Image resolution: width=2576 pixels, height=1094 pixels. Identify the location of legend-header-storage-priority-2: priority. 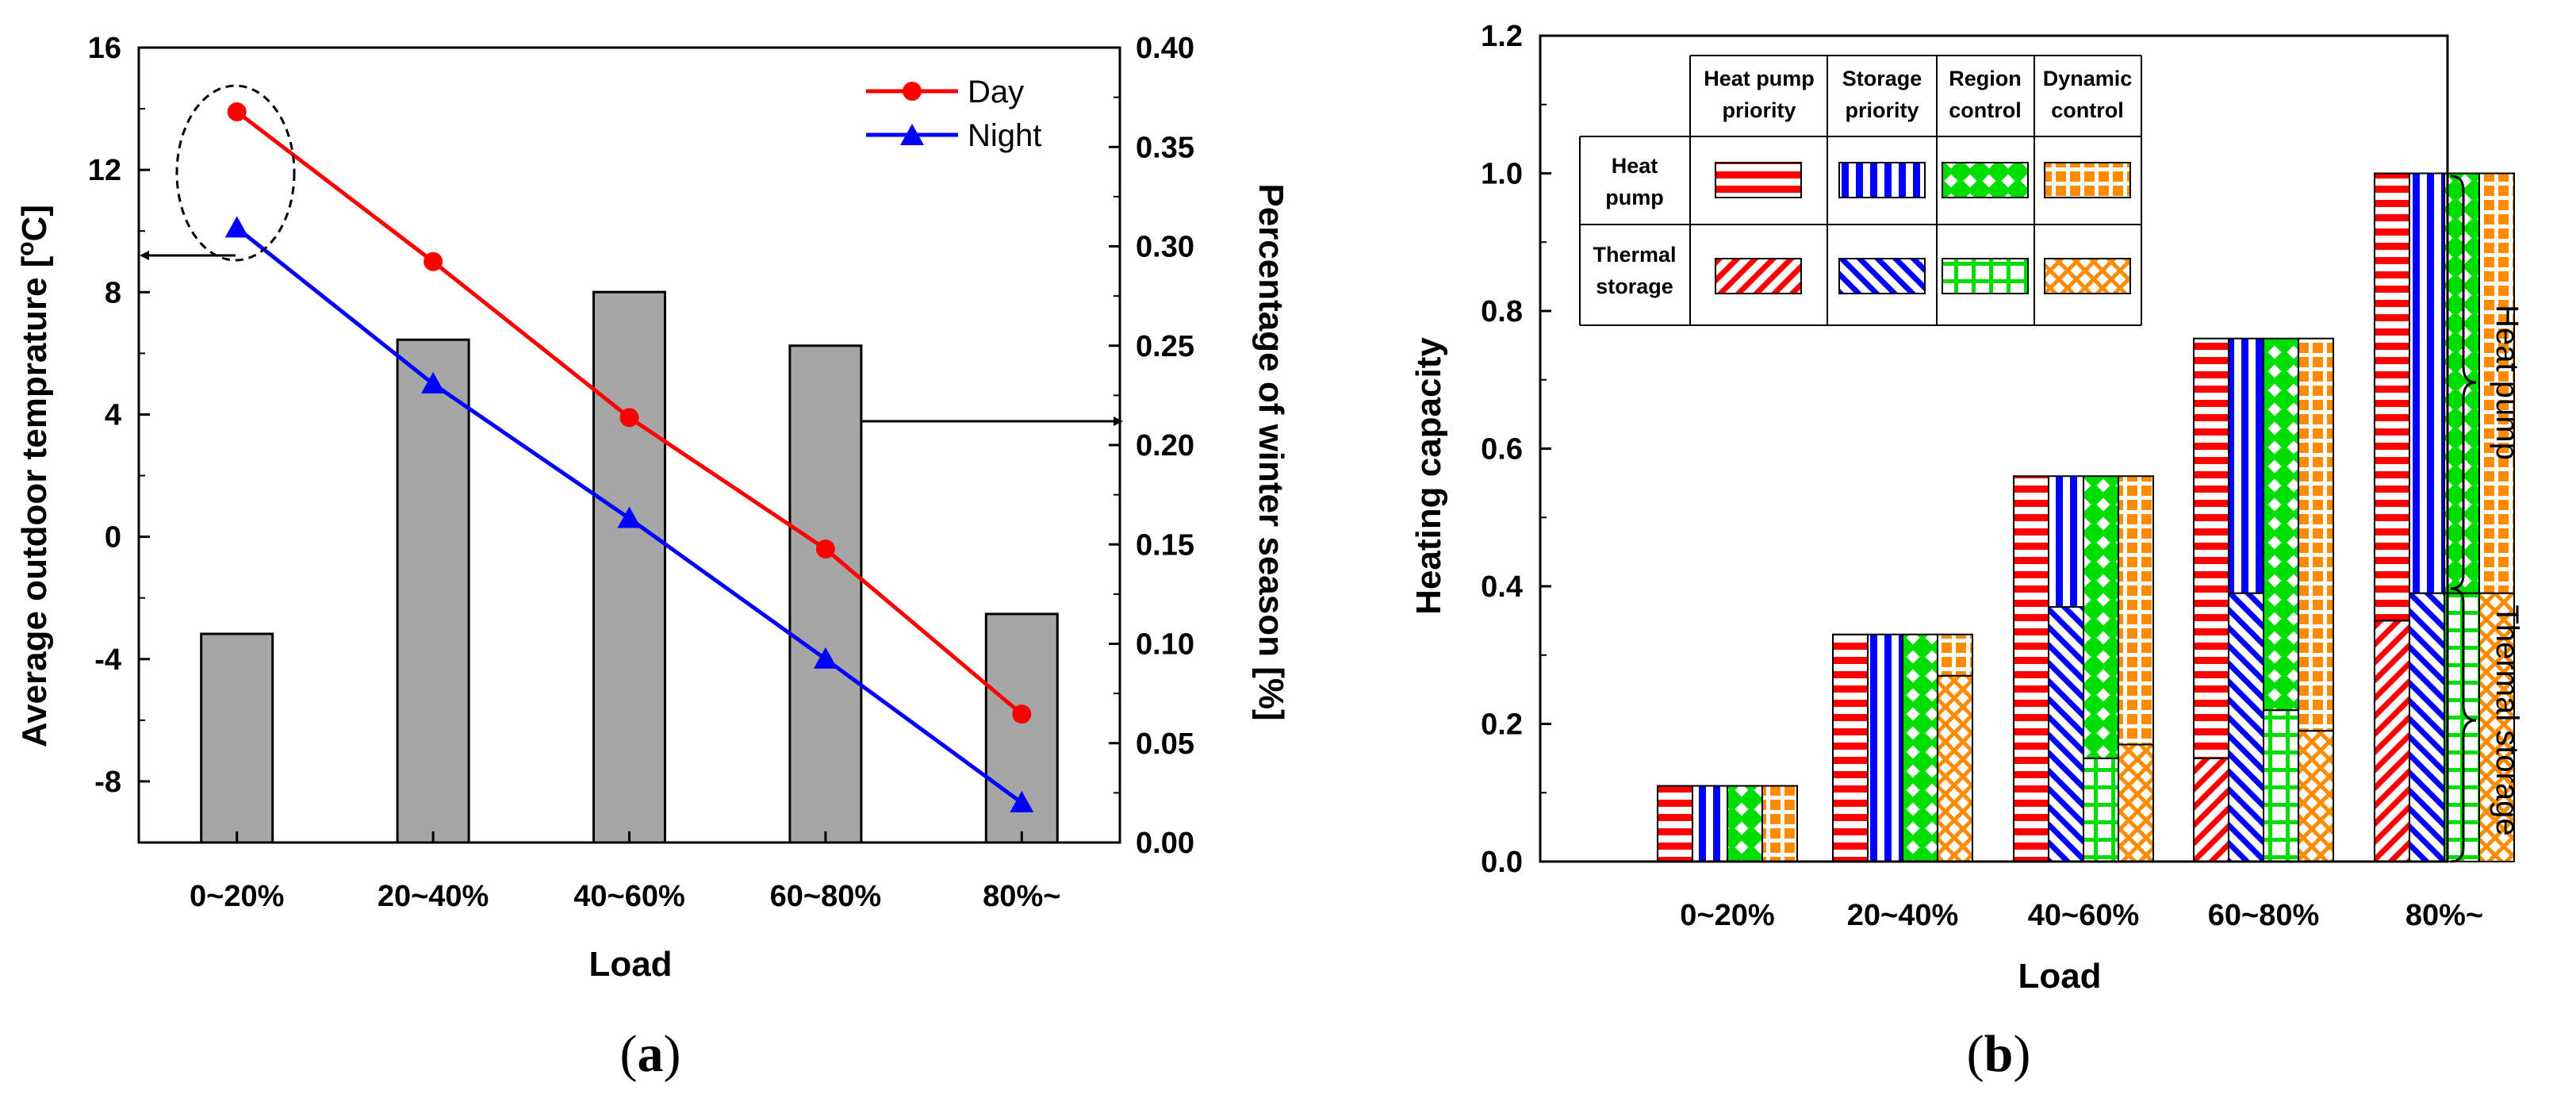
(1882, 110).